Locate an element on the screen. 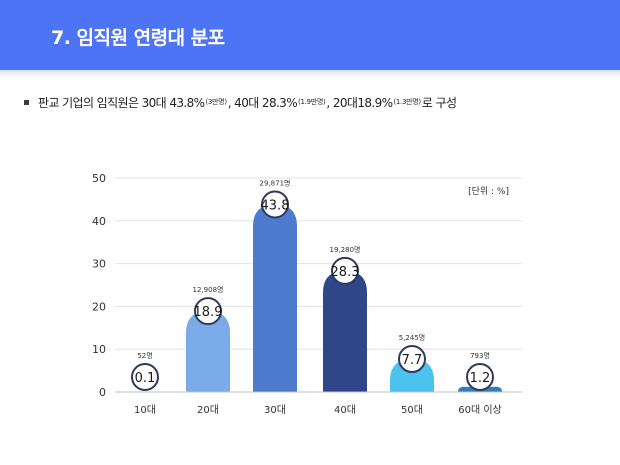  count-label: 19,280명 is located at coordinates (345, 249).